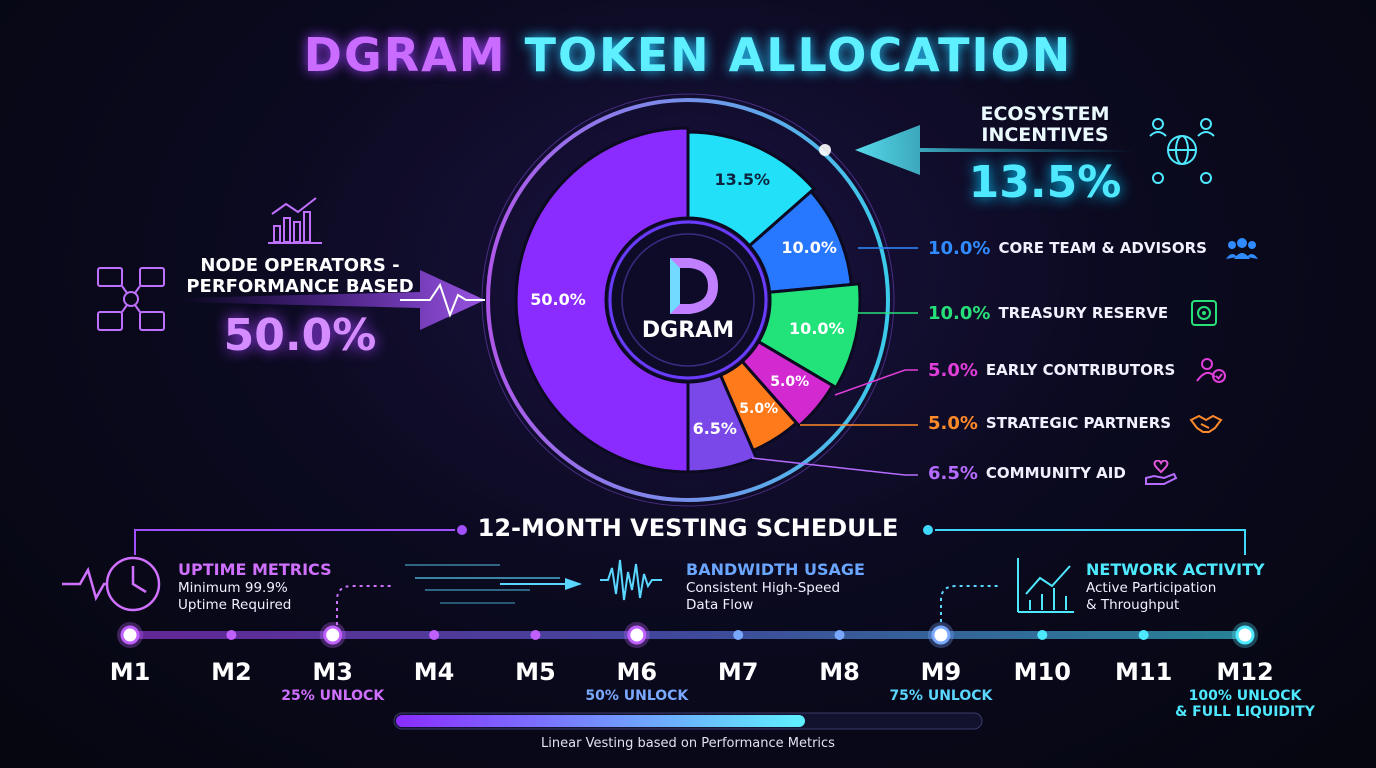 The image size is (1376, 768). I want to click on ecosystem-name-line2: INCENTIVES, so click(1045, 135).